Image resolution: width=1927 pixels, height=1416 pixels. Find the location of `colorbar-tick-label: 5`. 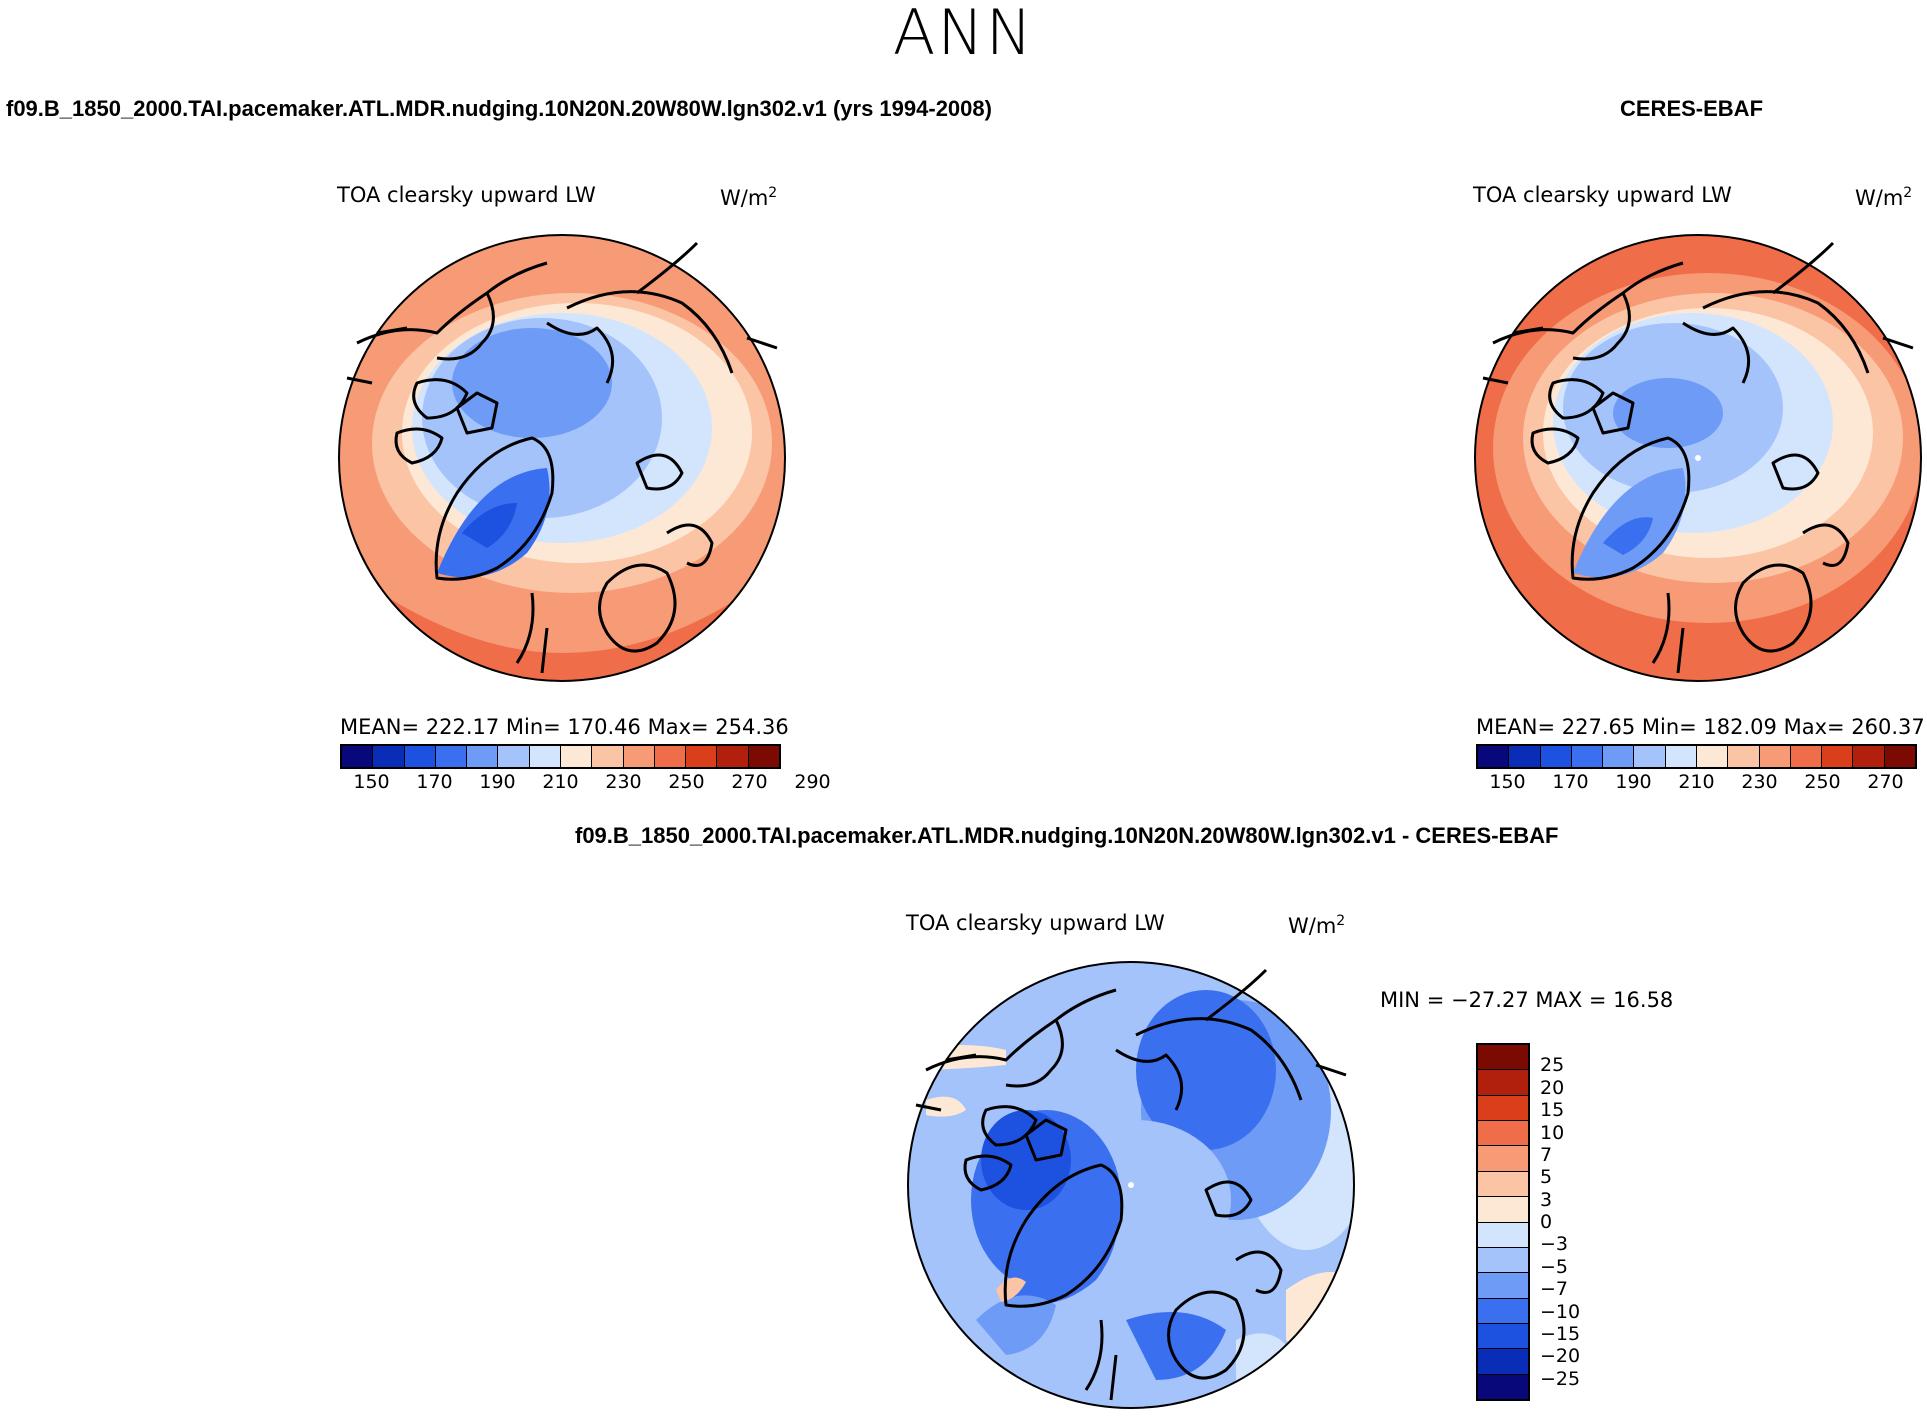

colorbar-tick-label: 5 is located at coordinates (1546, 1177).